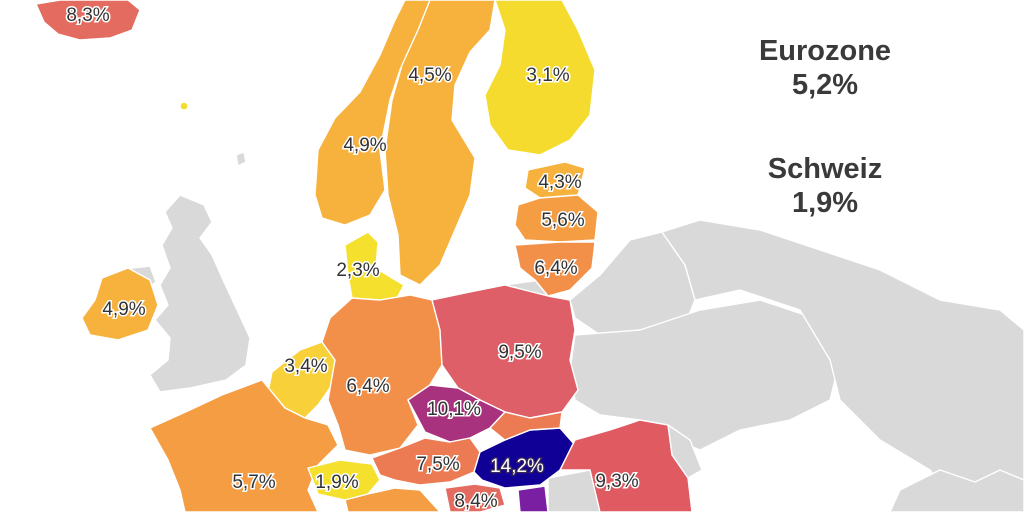 The height and width of the screenshot is (512, 1024). I want to click on label-romania: 9,3%, so click(616, 481).